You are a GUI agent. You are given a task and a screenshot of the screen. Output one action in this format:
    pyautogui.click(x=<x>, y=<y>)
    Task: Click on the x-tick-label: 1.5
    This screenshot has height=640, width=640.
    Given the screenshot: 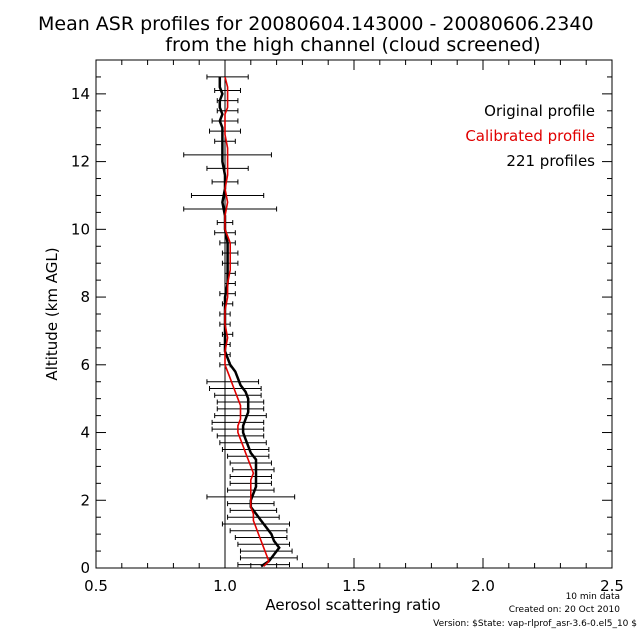 What is the action you would take?
    pyautogui.click(x=354, y=586)
    